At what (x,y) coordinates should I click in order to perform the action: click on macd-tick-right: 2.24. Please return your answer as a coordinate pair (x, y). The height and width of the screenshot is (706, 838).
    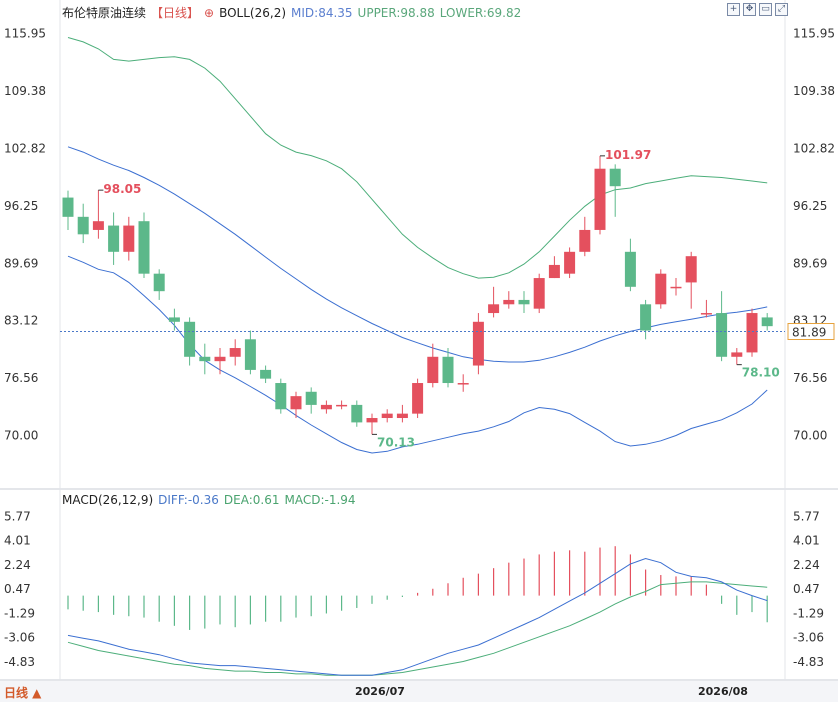
    Looking at the image, I should click on (806, 565).